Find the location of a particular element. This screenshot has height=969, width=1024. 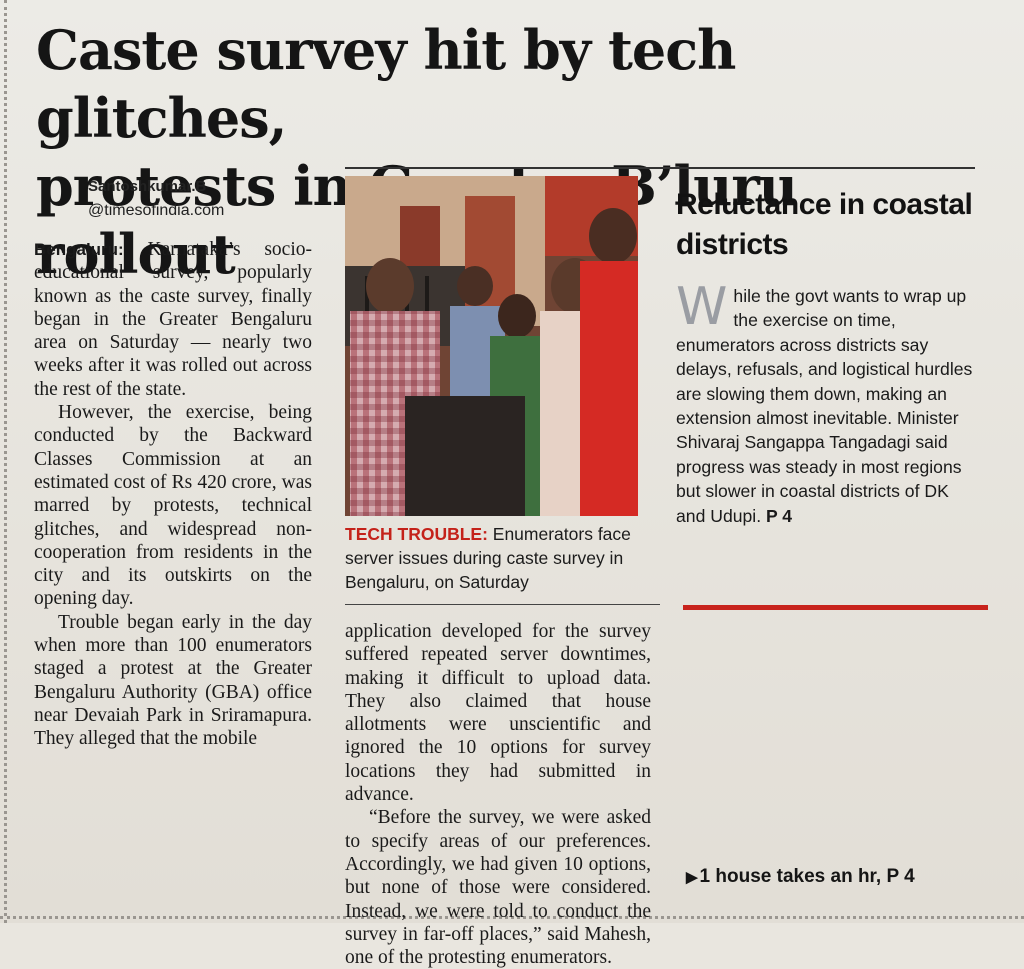

byline-name: Santoshkumar.B is located at coordinates (147, 186).